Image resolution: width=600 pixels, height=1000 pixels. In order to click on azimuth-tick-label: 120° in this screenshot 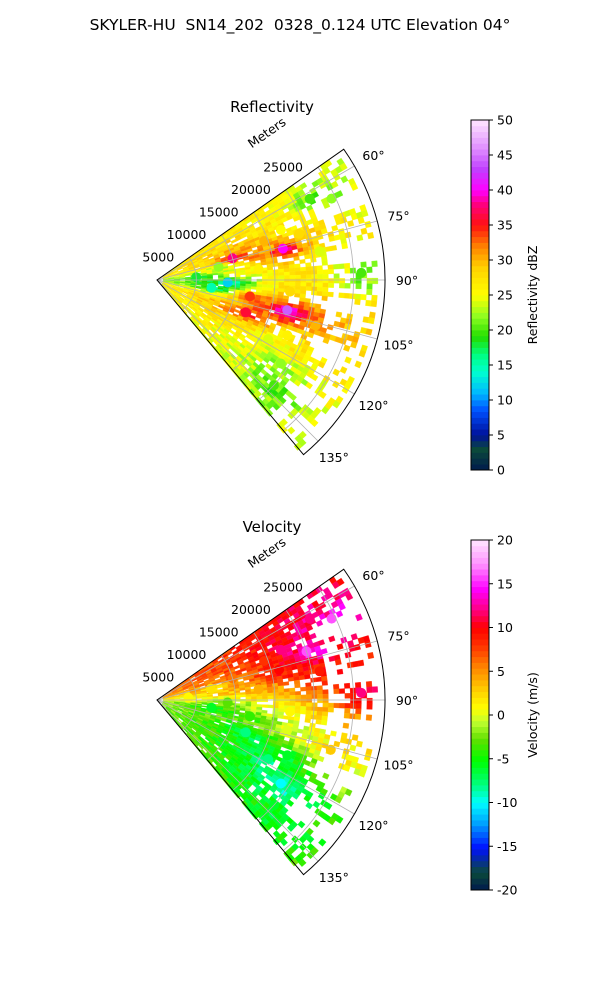, I will do `click(373, 405)`.